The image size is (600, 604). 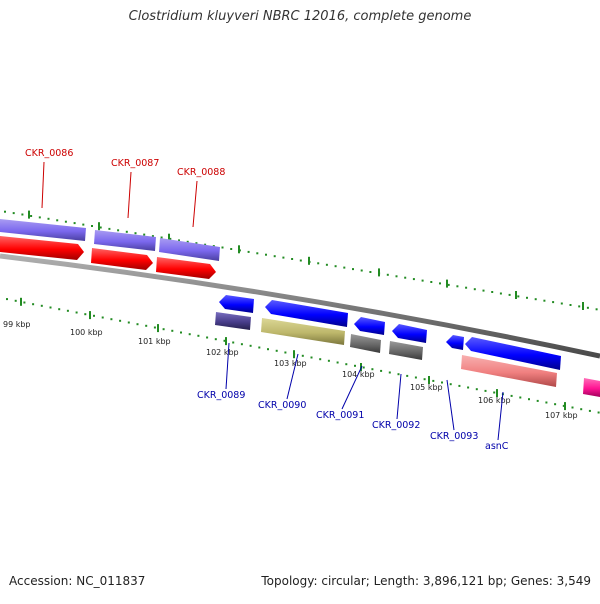 What do you see at coordinates (77, 581) in the screenshot?
I see `accession-text: Accession: NC_011837` at bounding box center [77, 581].